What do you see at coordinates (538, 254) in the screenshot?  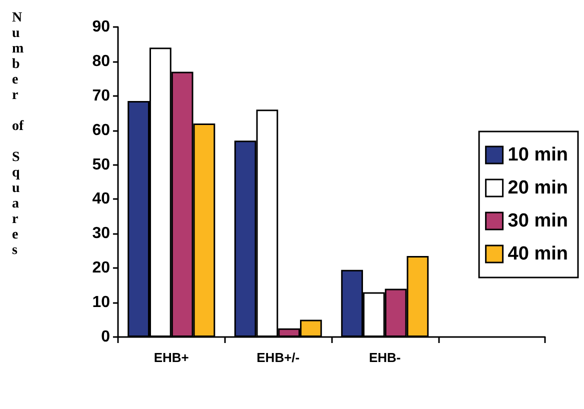 I see `legend-label: 40 min` at bounding box center [538, 254].